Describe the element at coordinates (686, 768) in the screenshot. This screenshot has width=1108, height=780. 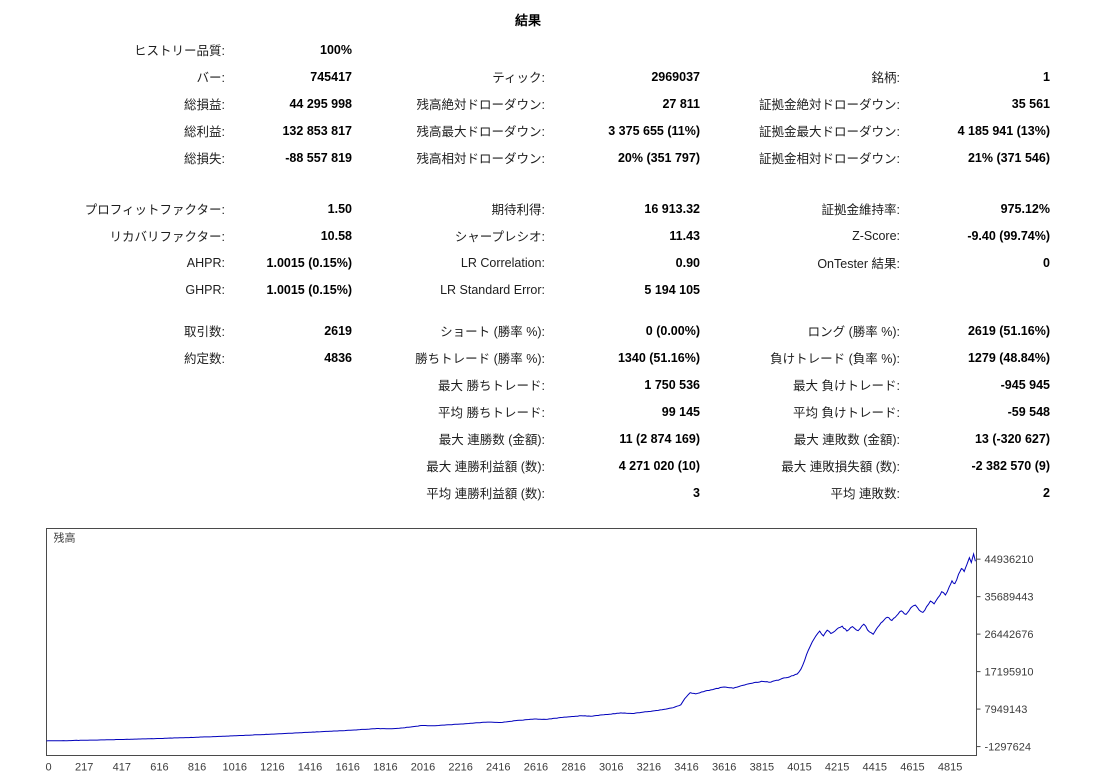
I see `x-axis-label: 3416` at that location.